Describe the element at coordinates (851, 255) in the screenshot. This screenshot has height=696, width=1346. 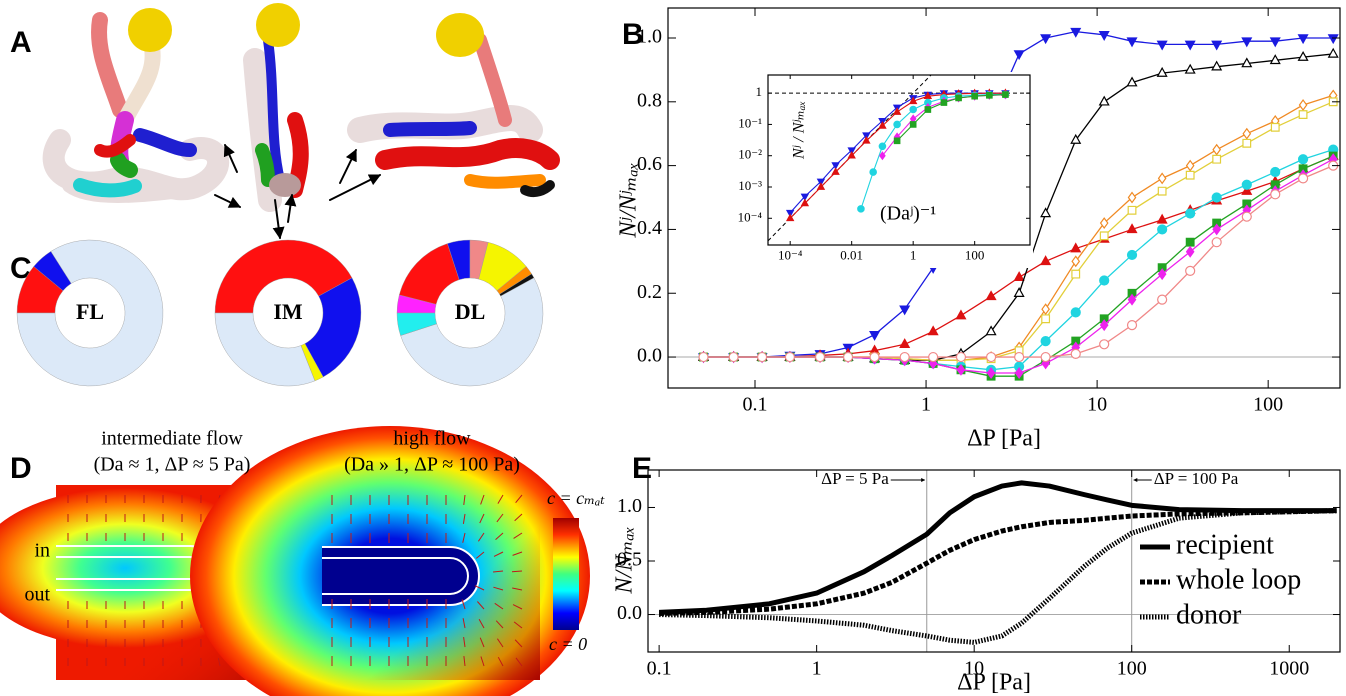
I see `x-tick-label: 0.01` at that location.